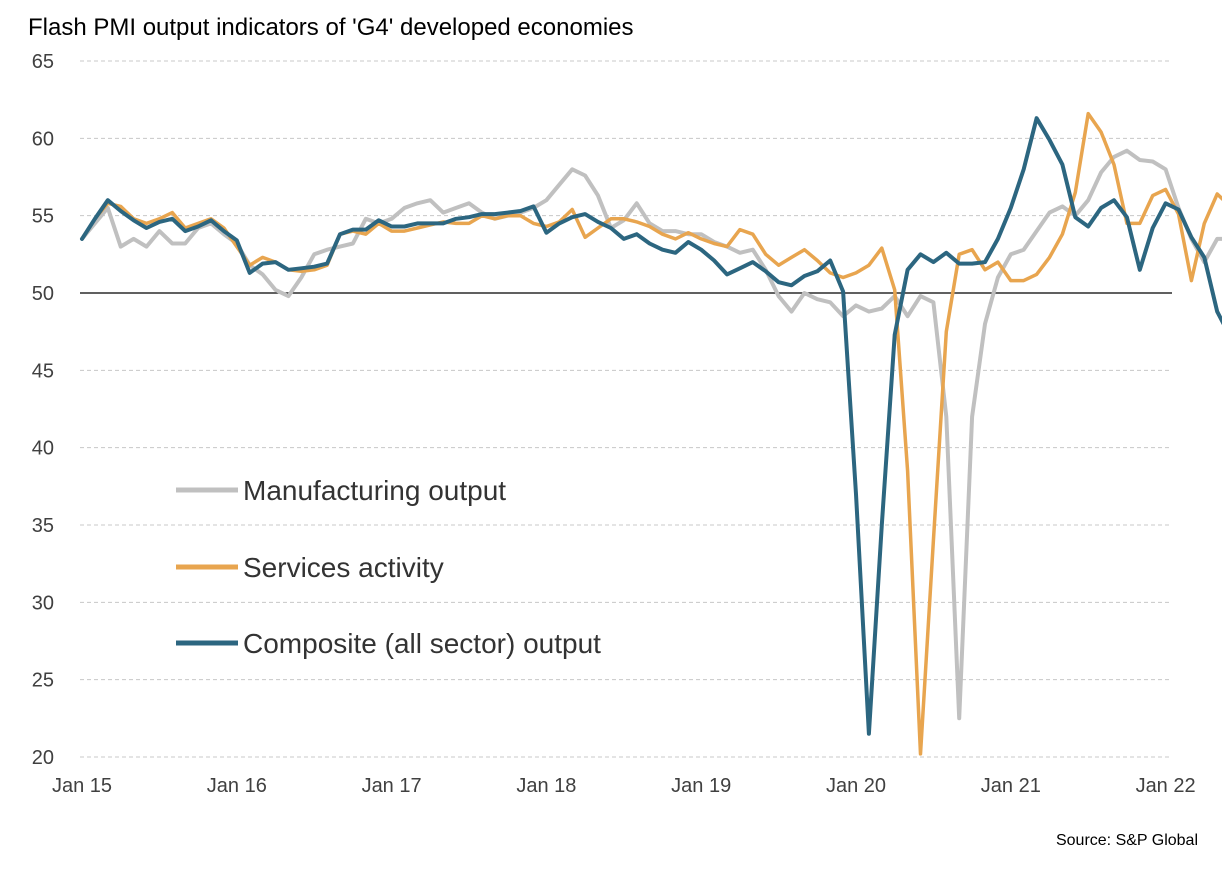 This screenshot has width=1222, height=876. Describe the element at coordinates (1126, 840) in the screenshot. I see `source-note: Source: S&P Global` at that location.